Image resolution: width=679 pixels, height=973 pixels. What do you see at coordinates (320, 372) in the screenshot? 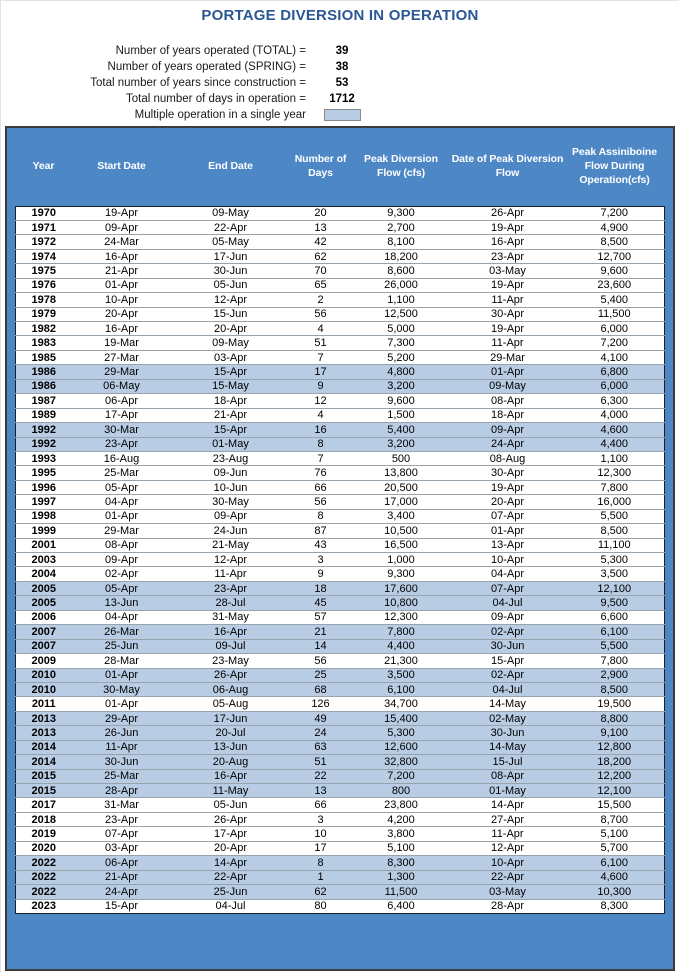
I see `cell-number-of-days: 17` at bounding box center [320, 372].